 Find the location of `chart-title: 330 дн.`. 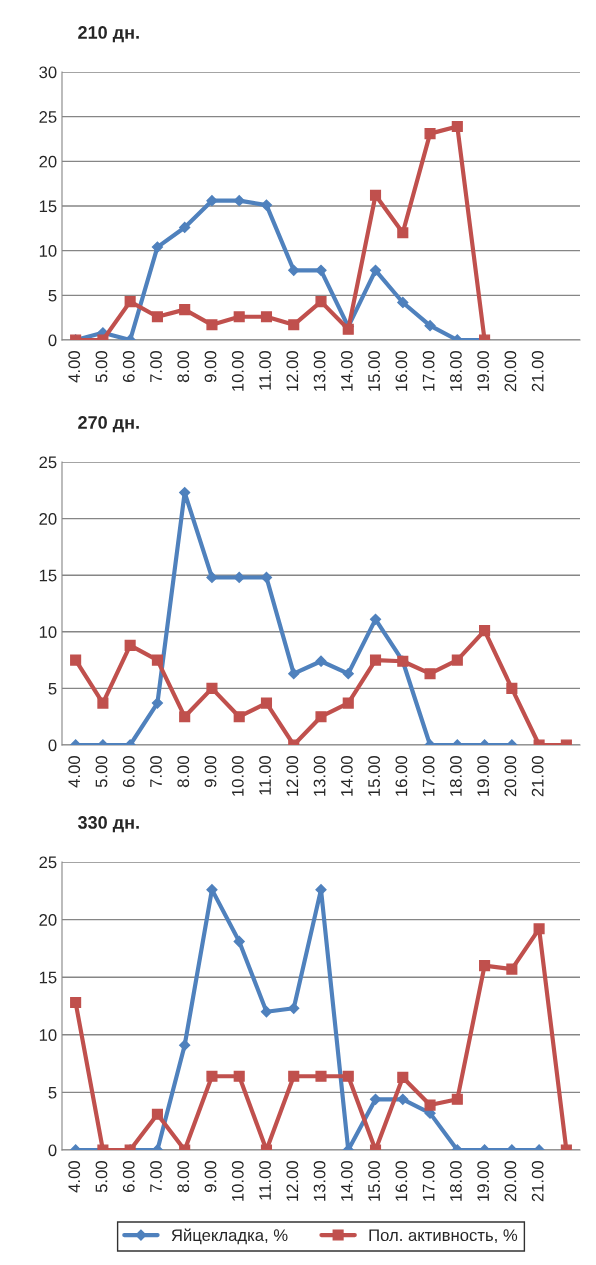

chart-title: 330 дн. is located at coordinates (108, 824).